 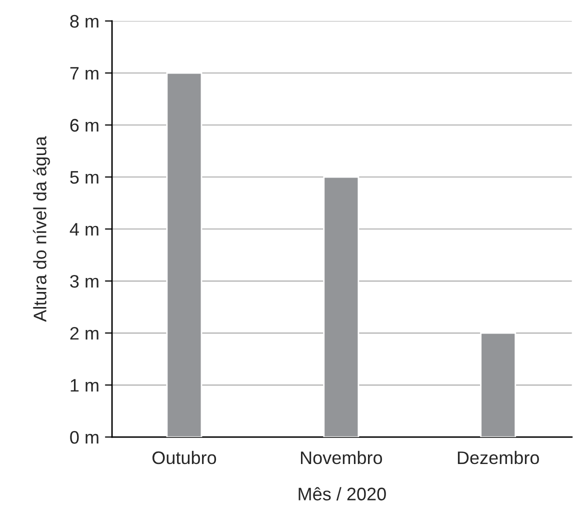 I want to click on y-tick-label: 0 m, so click(x=84, y=437).